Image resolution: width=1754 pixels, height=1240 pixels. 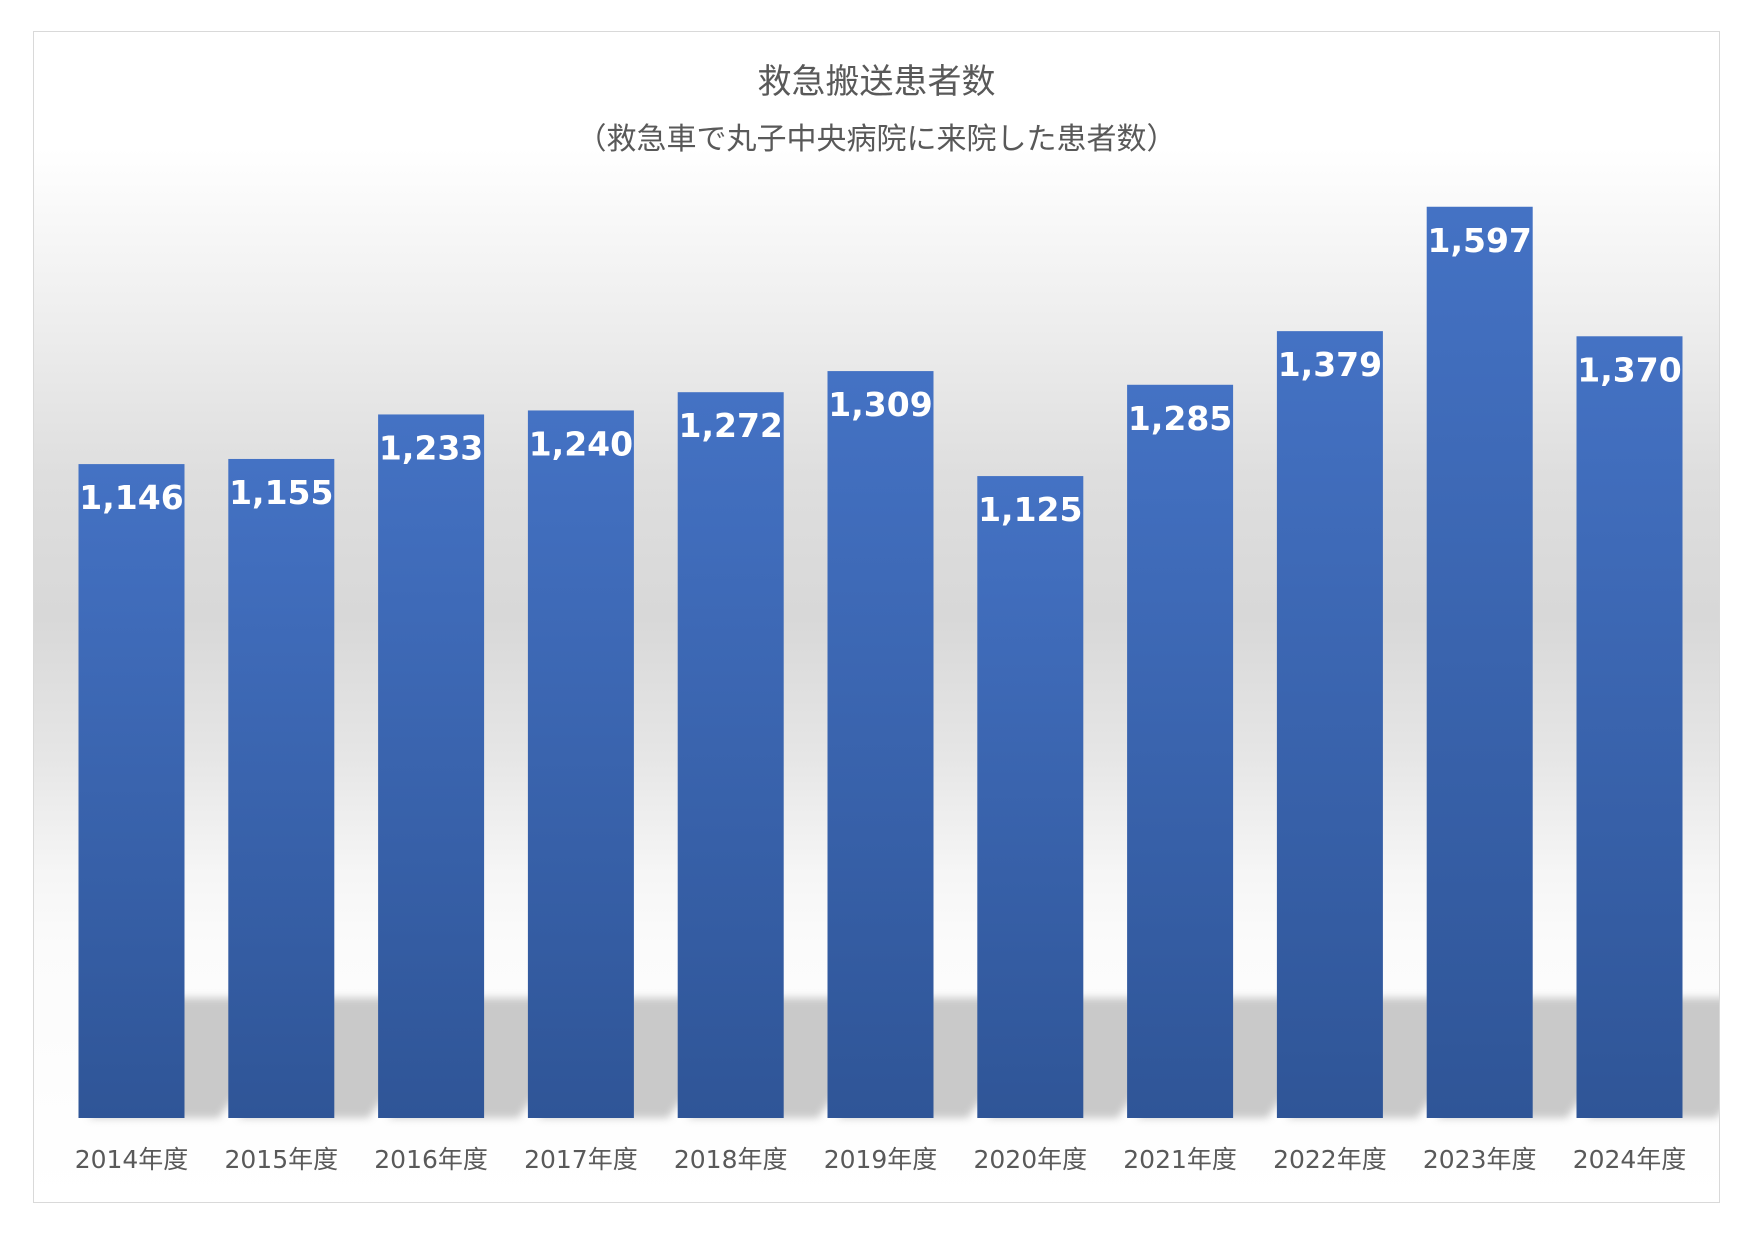 I want to click on x-tick-label: 2017年度, so click(x=581, y=1159).